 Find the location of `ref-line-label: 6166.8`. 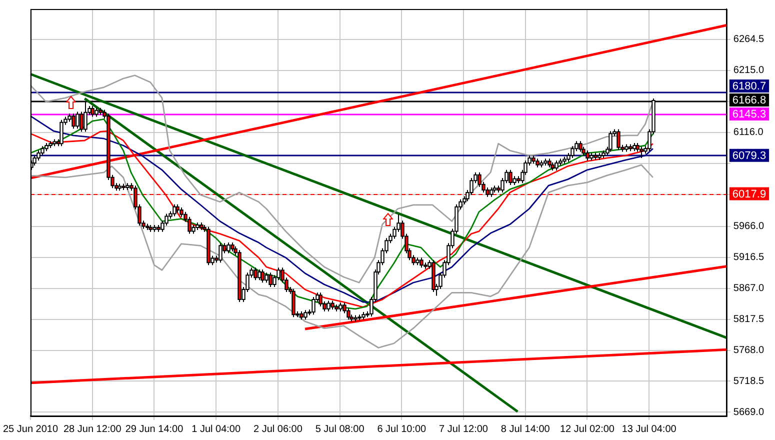

ref-line-label: 6166.8 is located at coordinates (749, 100).